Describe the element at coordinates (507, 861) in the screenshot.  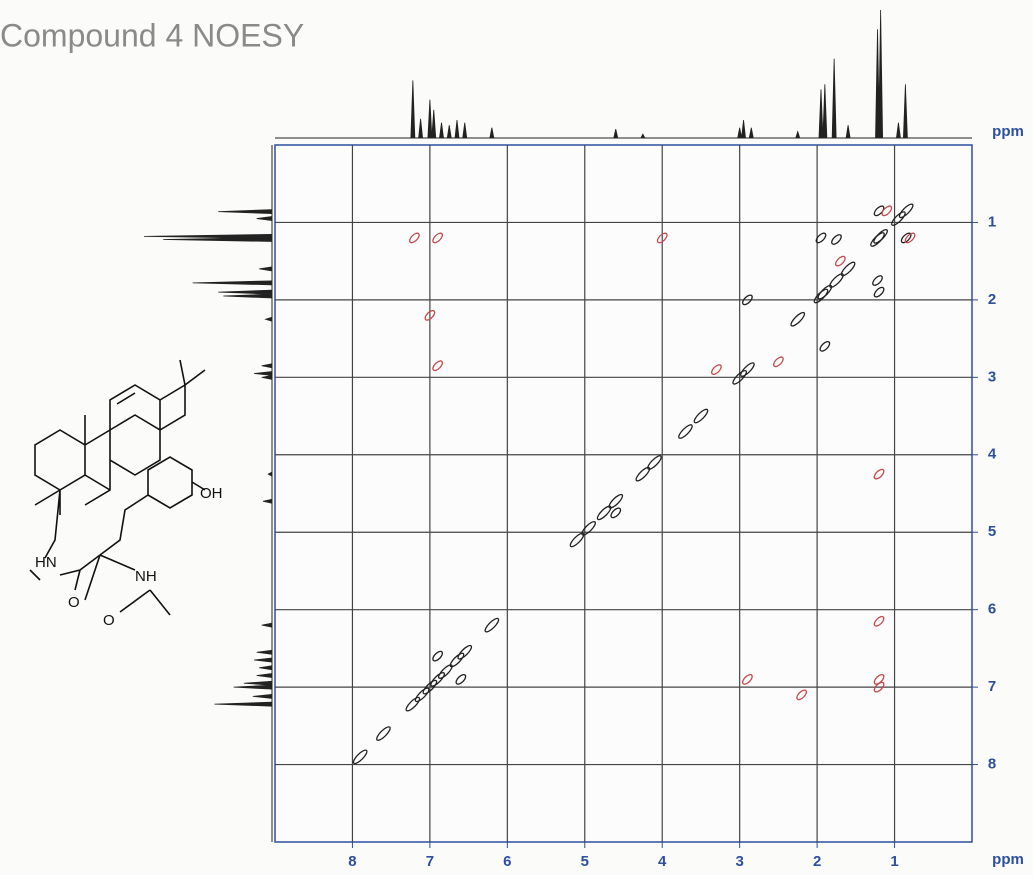
I see `x-tick-label: 6` at that location.